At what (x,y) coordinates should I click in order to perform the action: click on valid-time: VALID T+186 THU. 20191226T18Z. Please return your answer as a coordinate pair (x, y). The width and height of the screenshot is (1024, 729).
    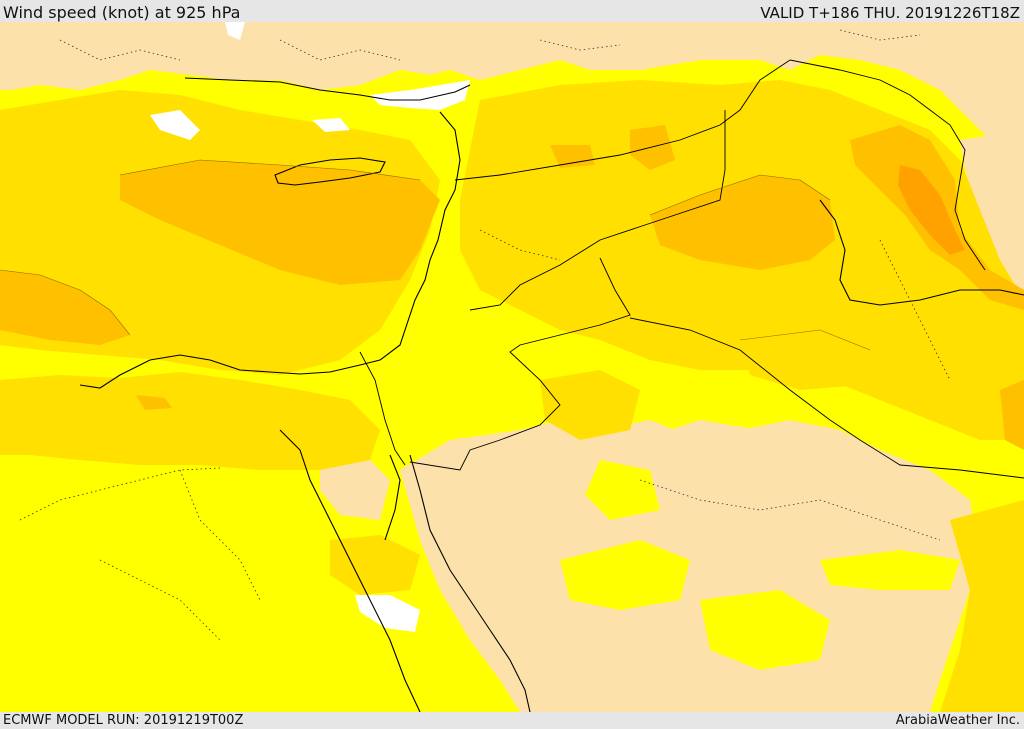
    Looking at the image, I should click on (890, 13).